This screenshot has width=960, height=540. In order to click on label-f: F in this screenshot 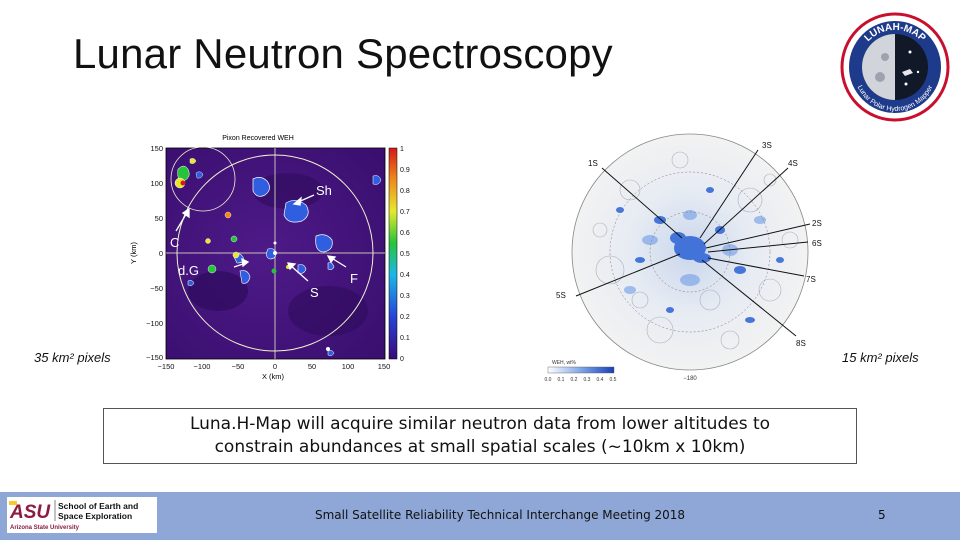, I will do `click(354, 278)`.